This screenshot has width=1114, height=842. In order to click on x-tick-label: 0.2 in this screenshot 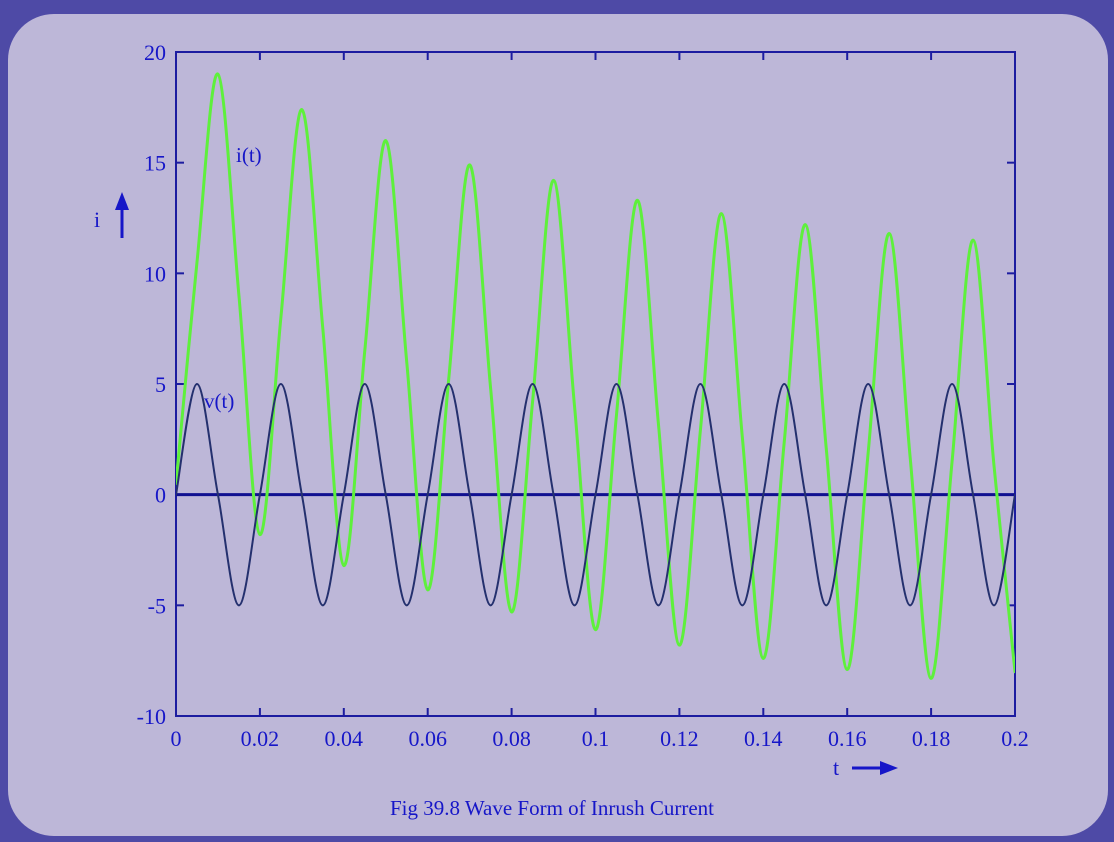, I will do `click(1015, 738)`.